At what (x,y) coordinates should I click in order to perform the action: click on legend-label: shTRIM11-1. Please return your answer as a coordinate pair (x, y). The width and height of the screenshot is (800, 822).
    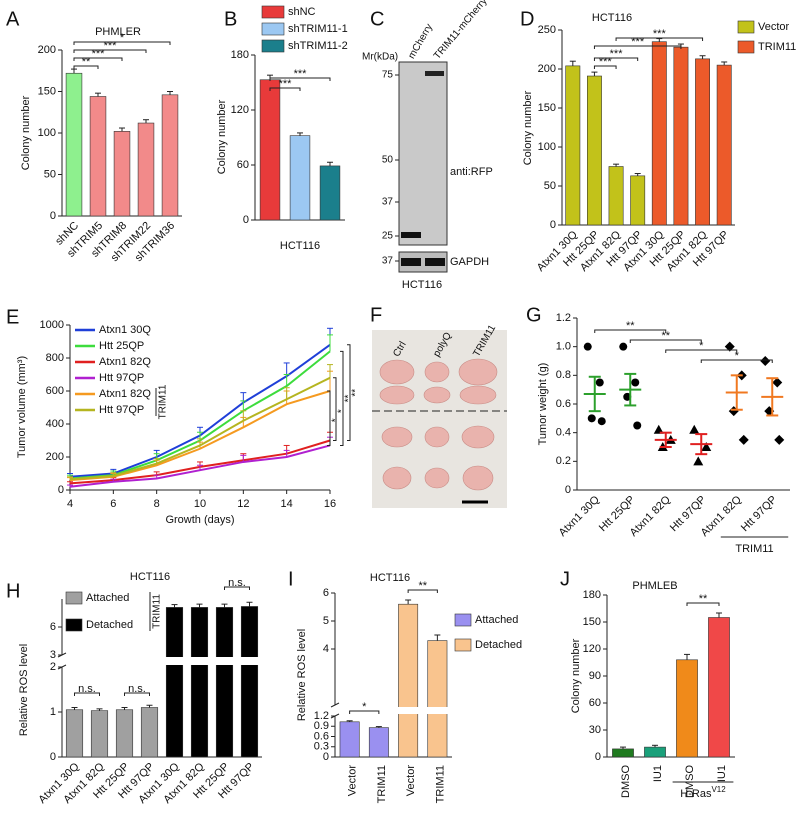
    Looking at the image, I should click on (318, 29).